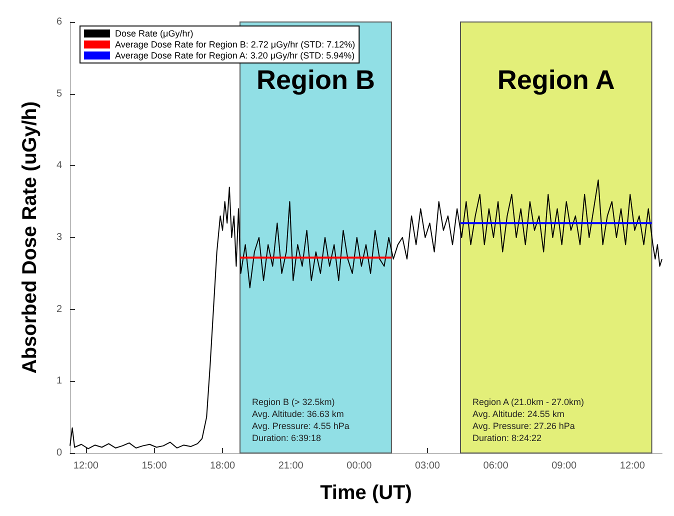  I want to click on y-tick-label: 3, so click(59, 237).